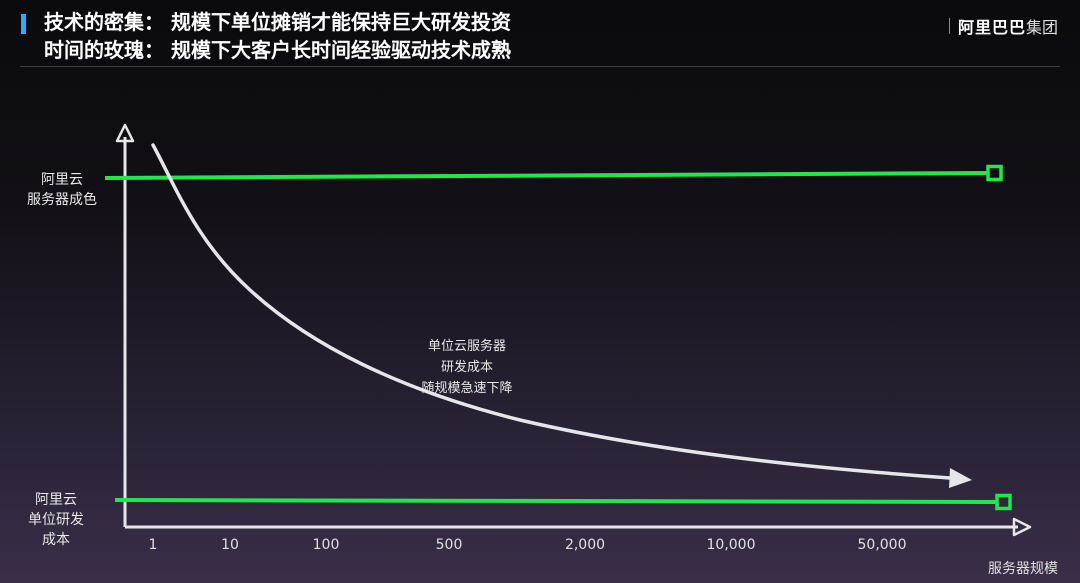  What do you see at coordinates (546, 175) in the screenshot?
I see `server-quality-line` at bounding box center [546, 175].